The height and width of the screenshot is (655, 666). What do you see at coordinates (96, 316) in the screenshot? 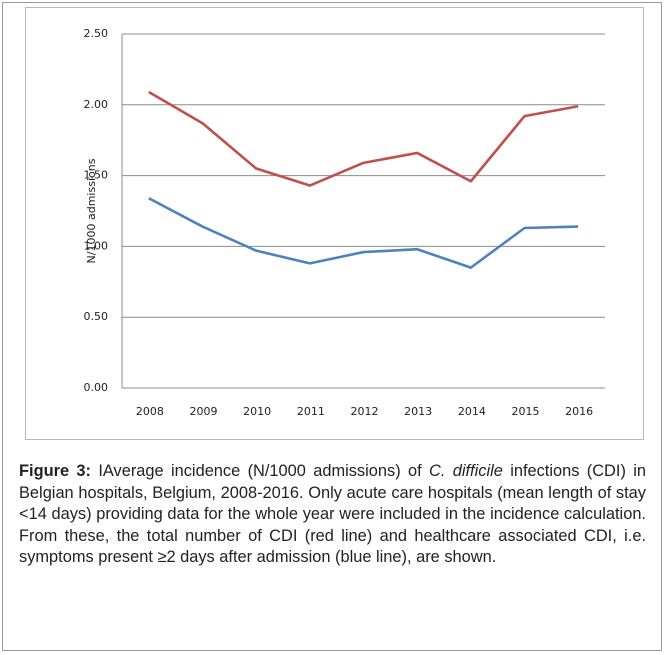
I see `y-tick-label: 0.50` at bounding box center [96, 316].